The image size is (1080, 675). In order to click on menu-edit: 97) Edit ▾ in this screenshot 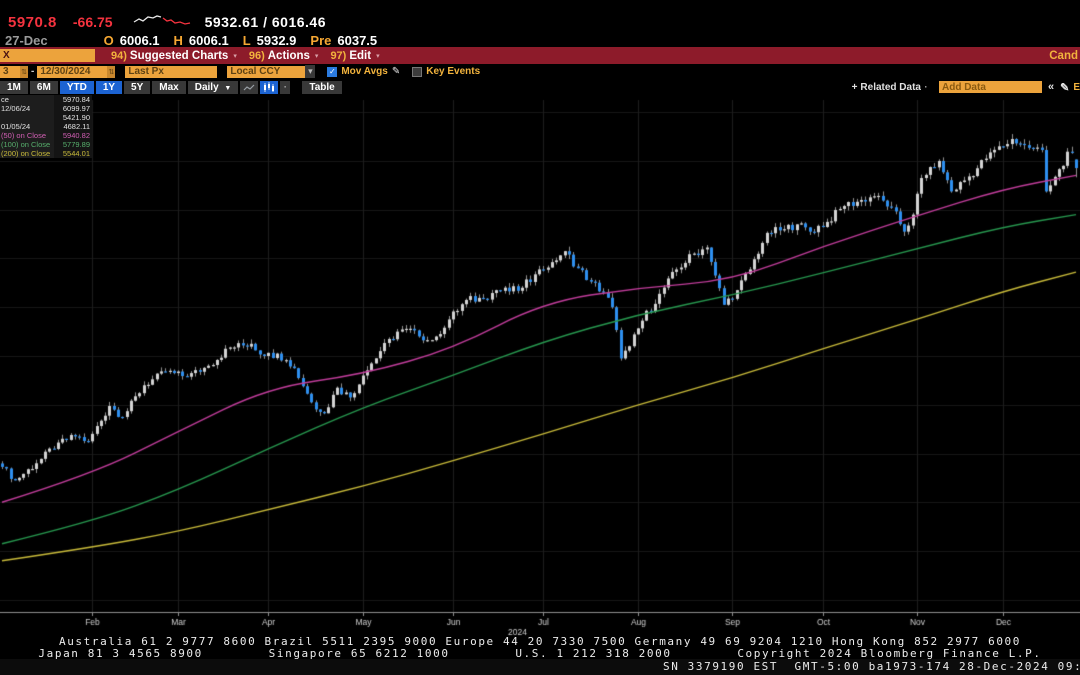, I will do `click(354, 56)`.